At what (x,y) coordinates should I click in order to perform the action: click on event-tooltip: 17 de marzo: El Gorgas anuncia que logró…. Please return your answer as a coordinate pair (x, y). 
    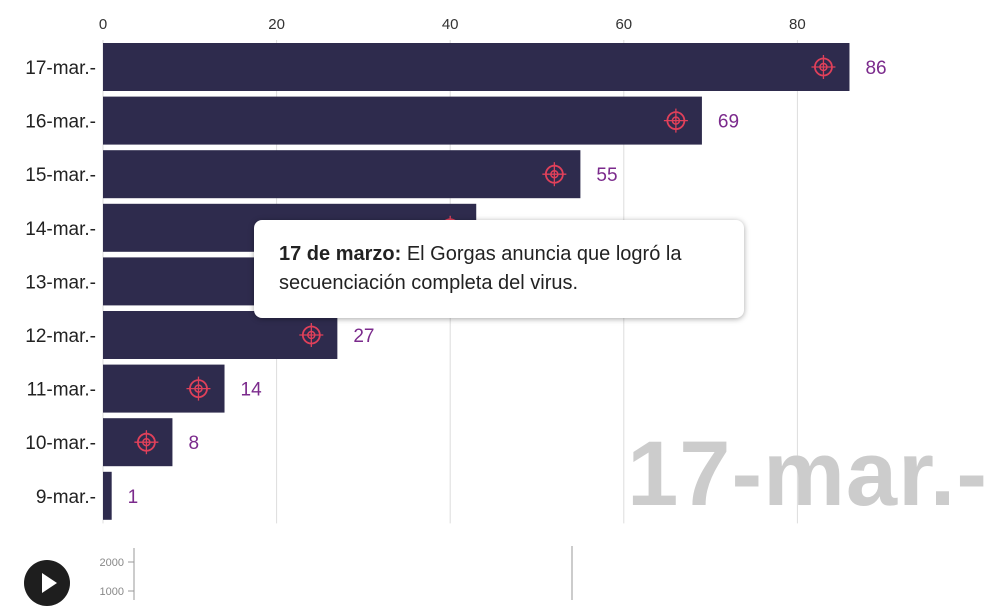
    Looking at the image, I should click on (499, 269).